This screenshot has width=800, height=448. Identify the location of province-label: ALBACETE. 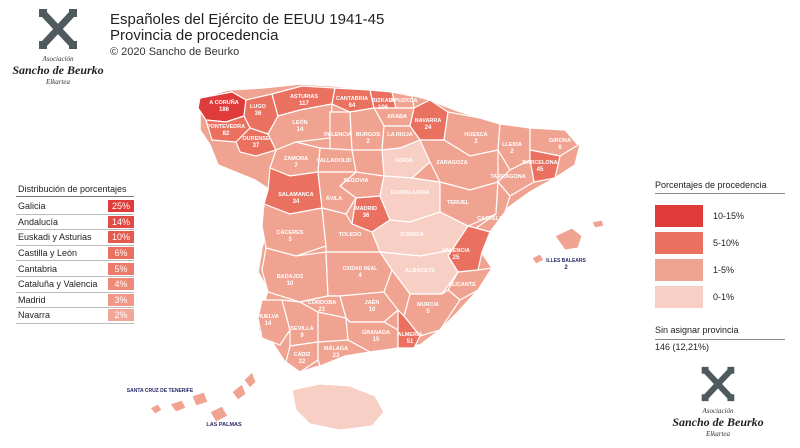
(420, 271).